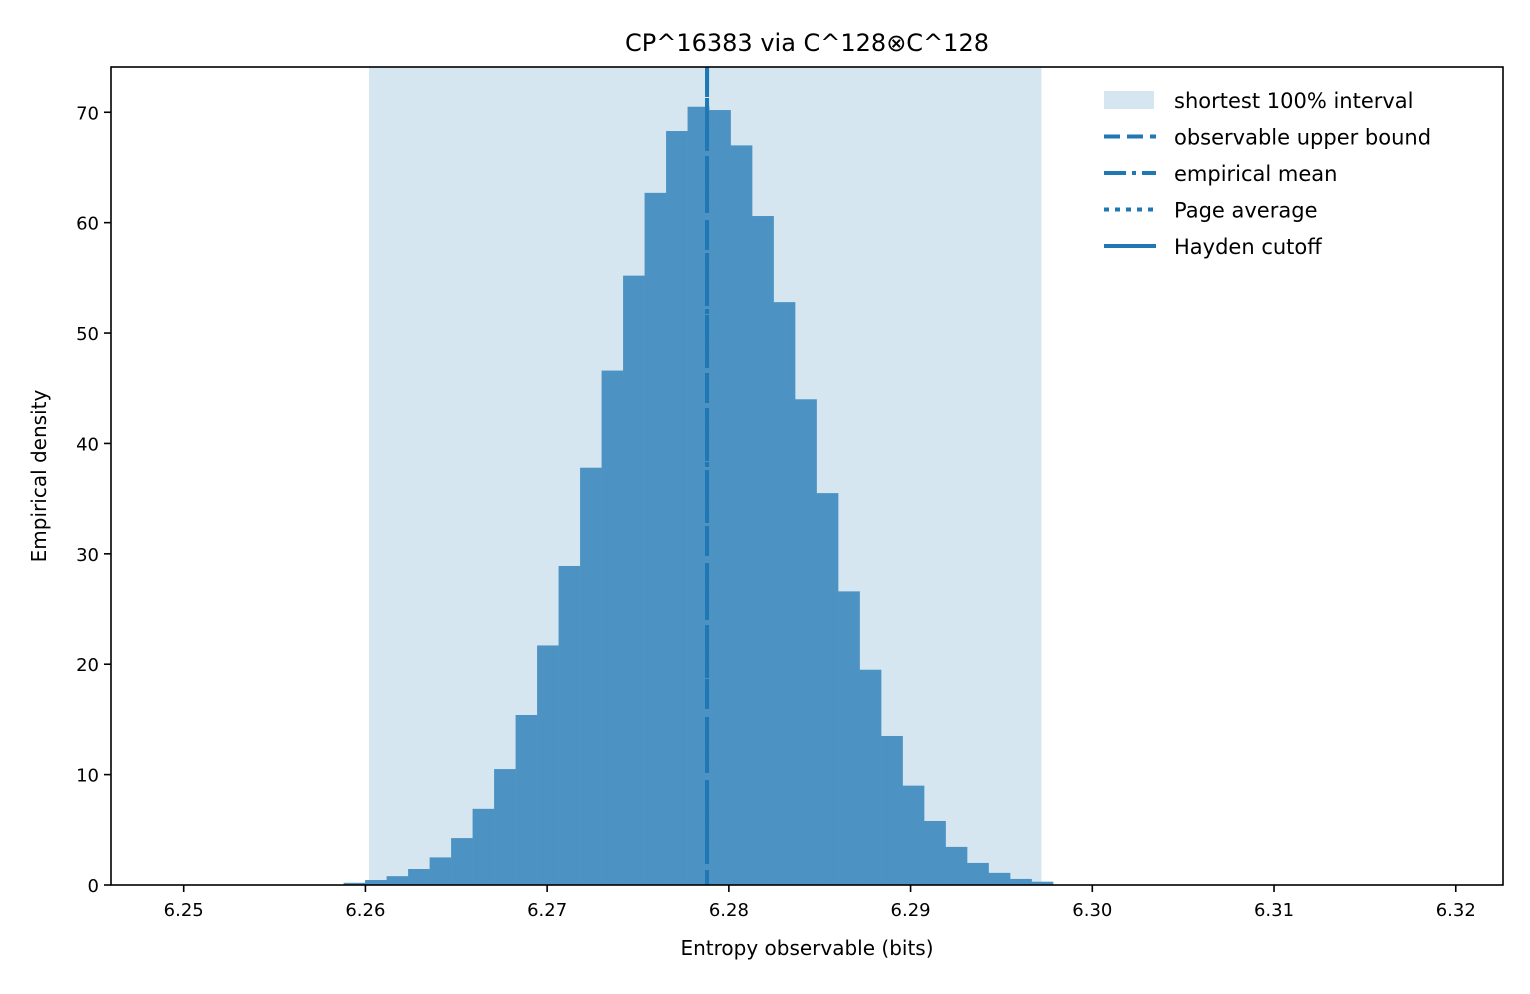 The image size is (1530, 994). What do you see at coordinates (87, 113) in the screenshot?
I see `y-tick-label: 70` at bounding box center [87, 113].